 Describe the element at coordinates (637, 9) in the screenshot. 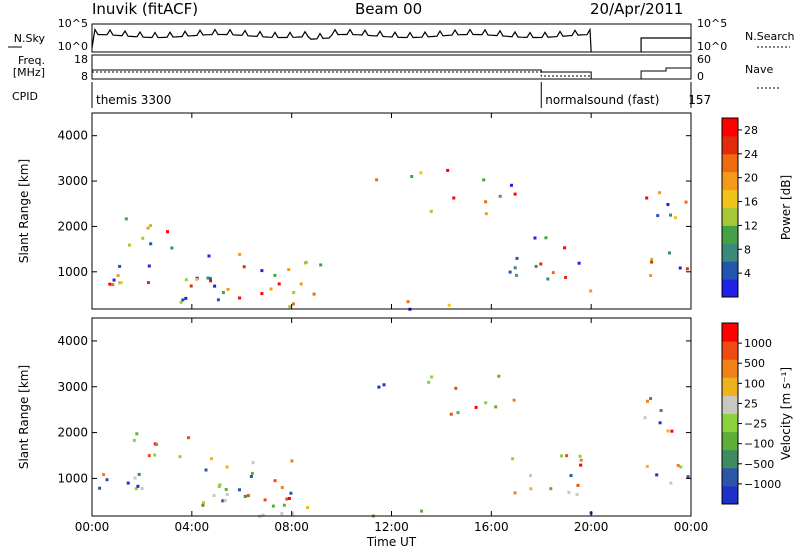

I see `date-title: 20/Apr/2011` at that location.